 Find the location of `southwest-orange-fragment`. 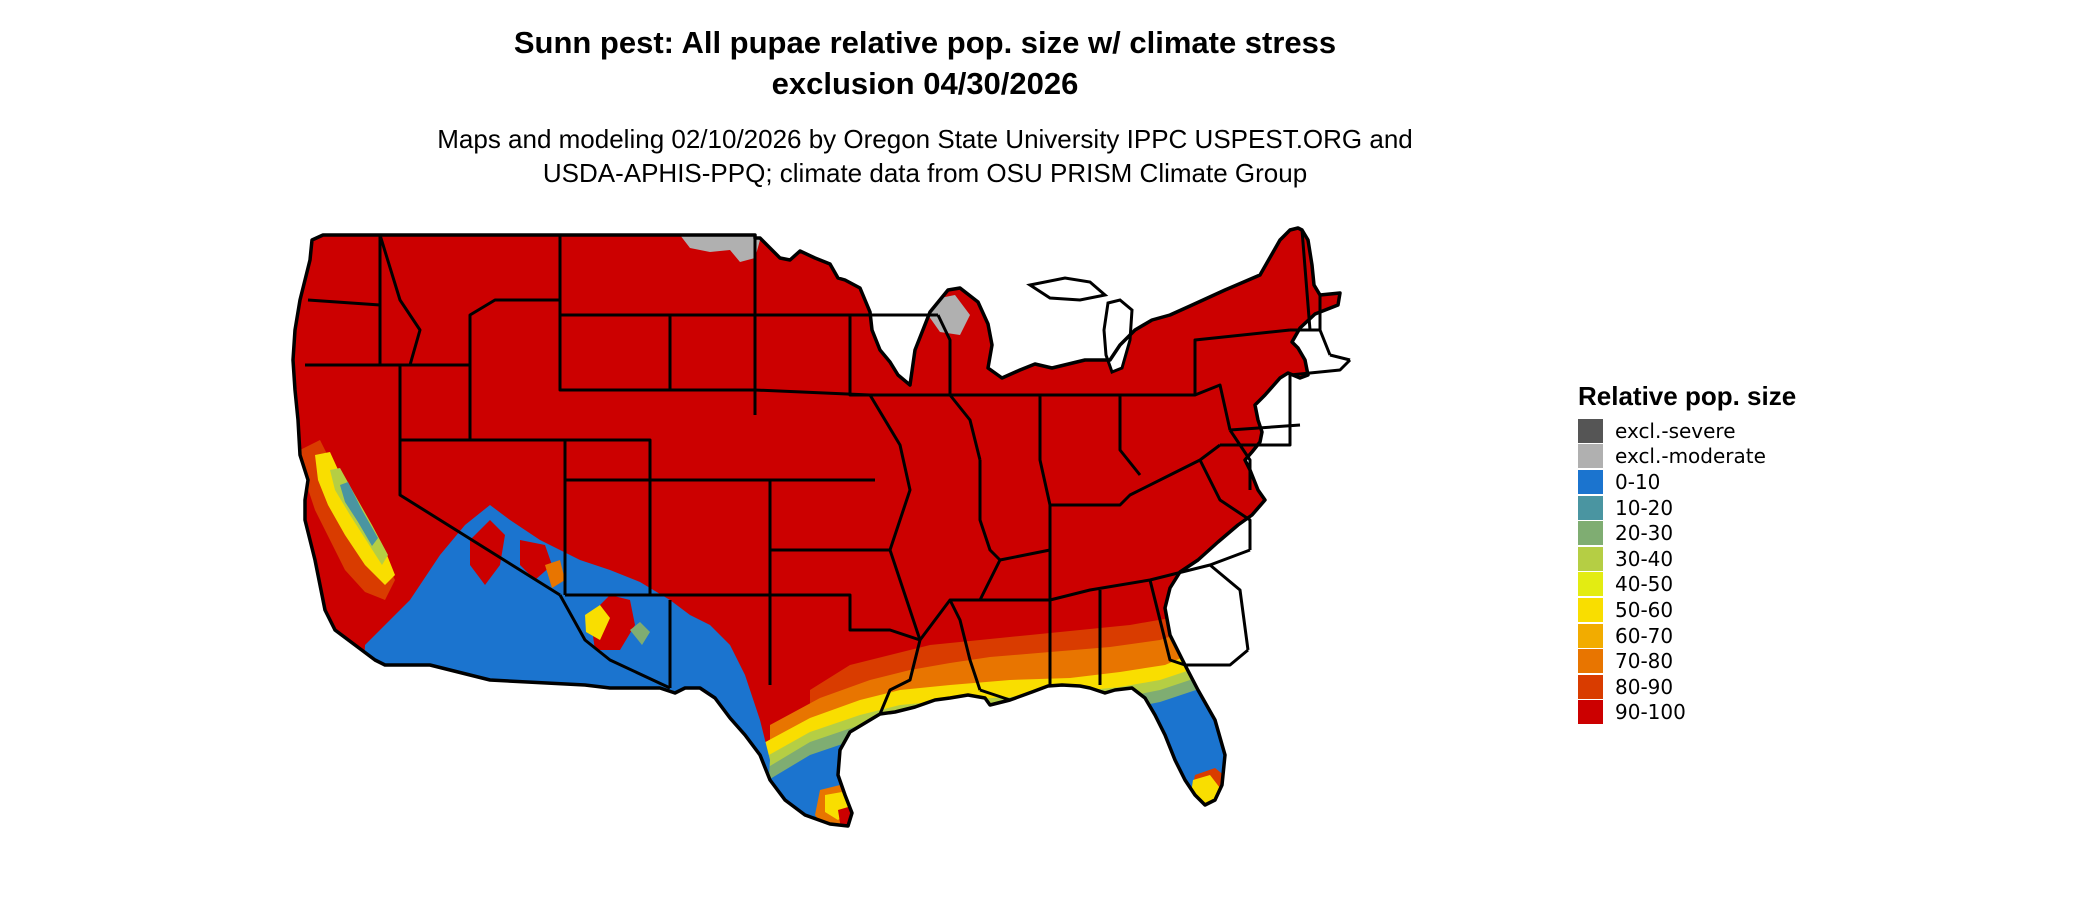

southwest-orange-fragment is located at coordinates (555, 574).